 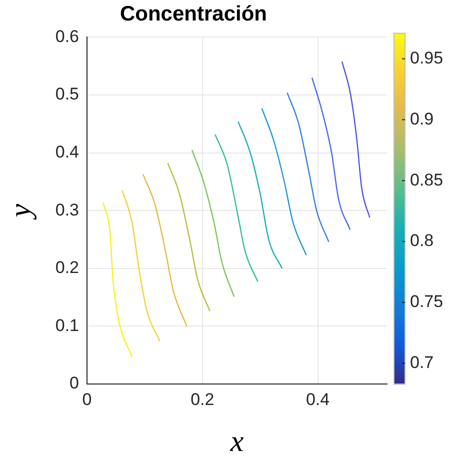 I want to click on y-axis-title: y, so click(x=20, y=211).